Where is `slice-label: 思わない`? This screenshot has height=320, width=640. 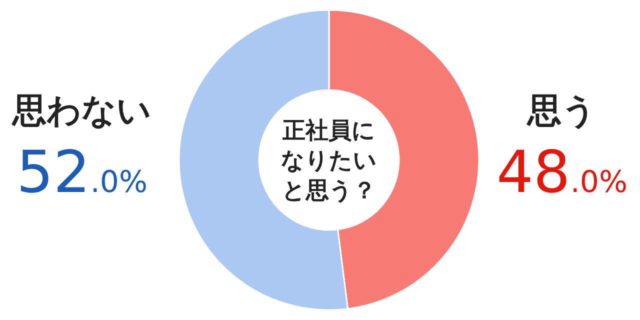 slice-label: 思わない is located at coordinates (81, 111).